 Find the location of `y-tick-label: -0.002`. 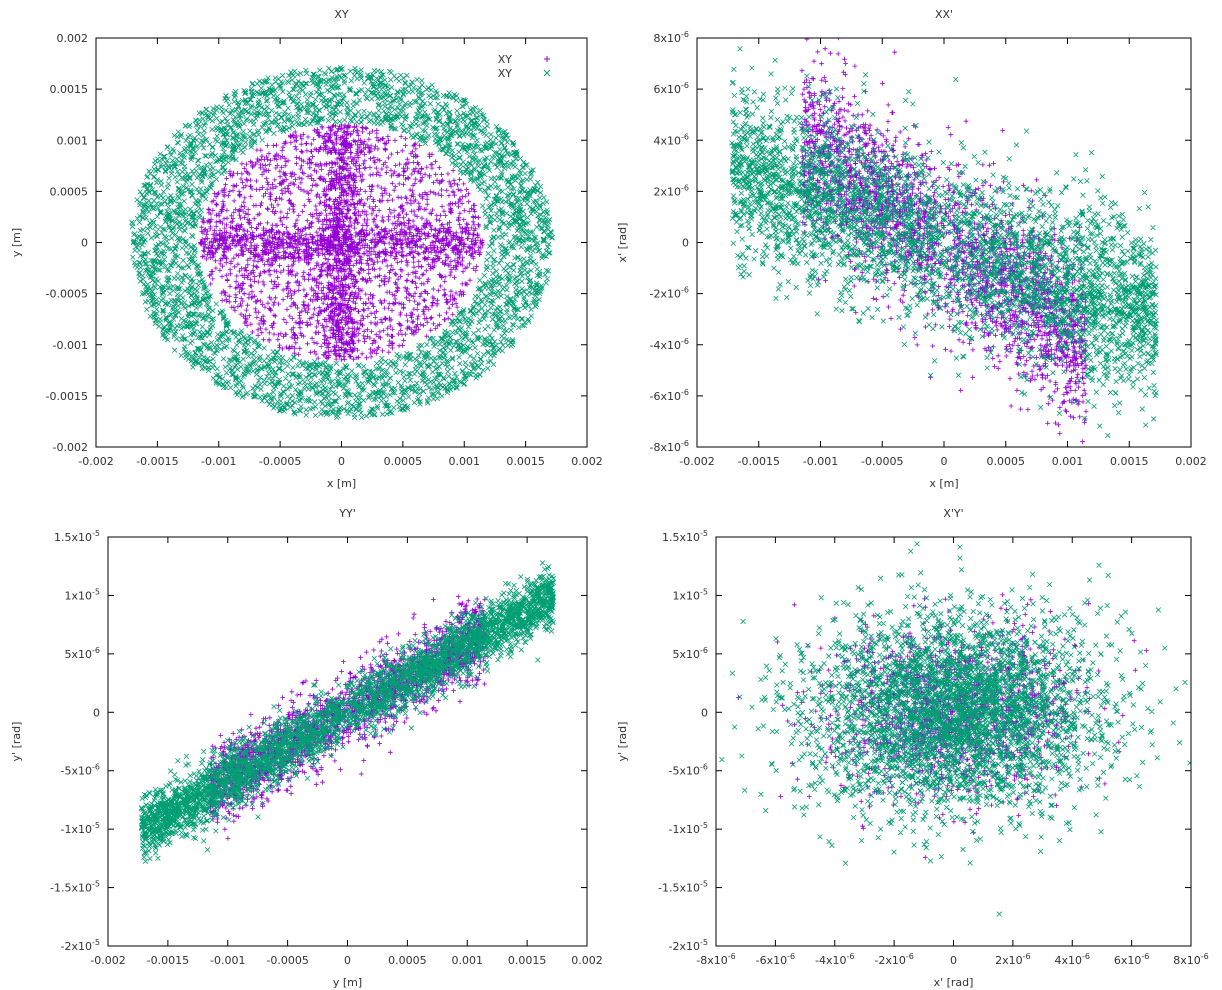

y-tick-label: -0.002 is located at coordinates (70, 447).